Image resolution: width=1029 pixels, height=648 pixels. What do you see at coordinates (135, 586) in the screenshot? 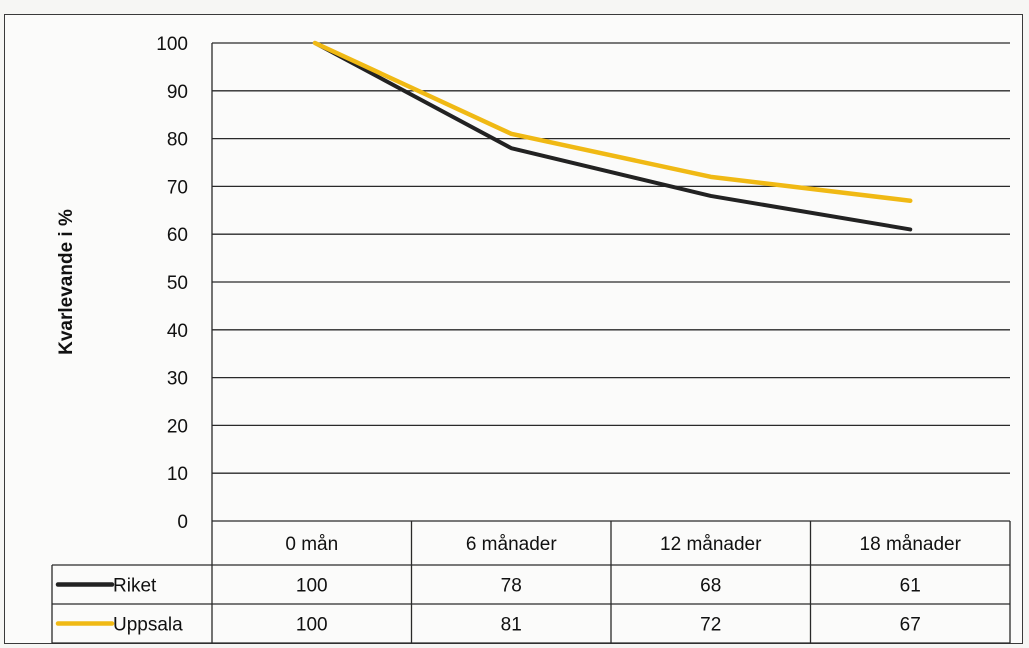
I see `legend-label: Riket` at bounding box center [135, 586].